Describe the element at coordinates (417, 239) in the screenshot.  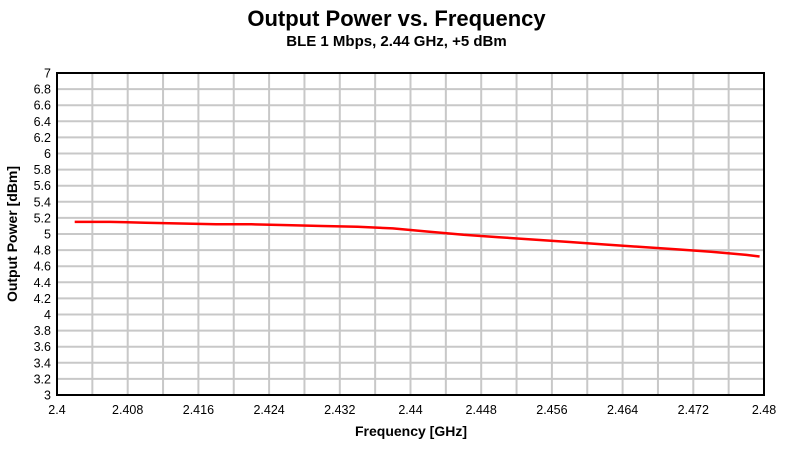
I see `data-series-line` at that location.